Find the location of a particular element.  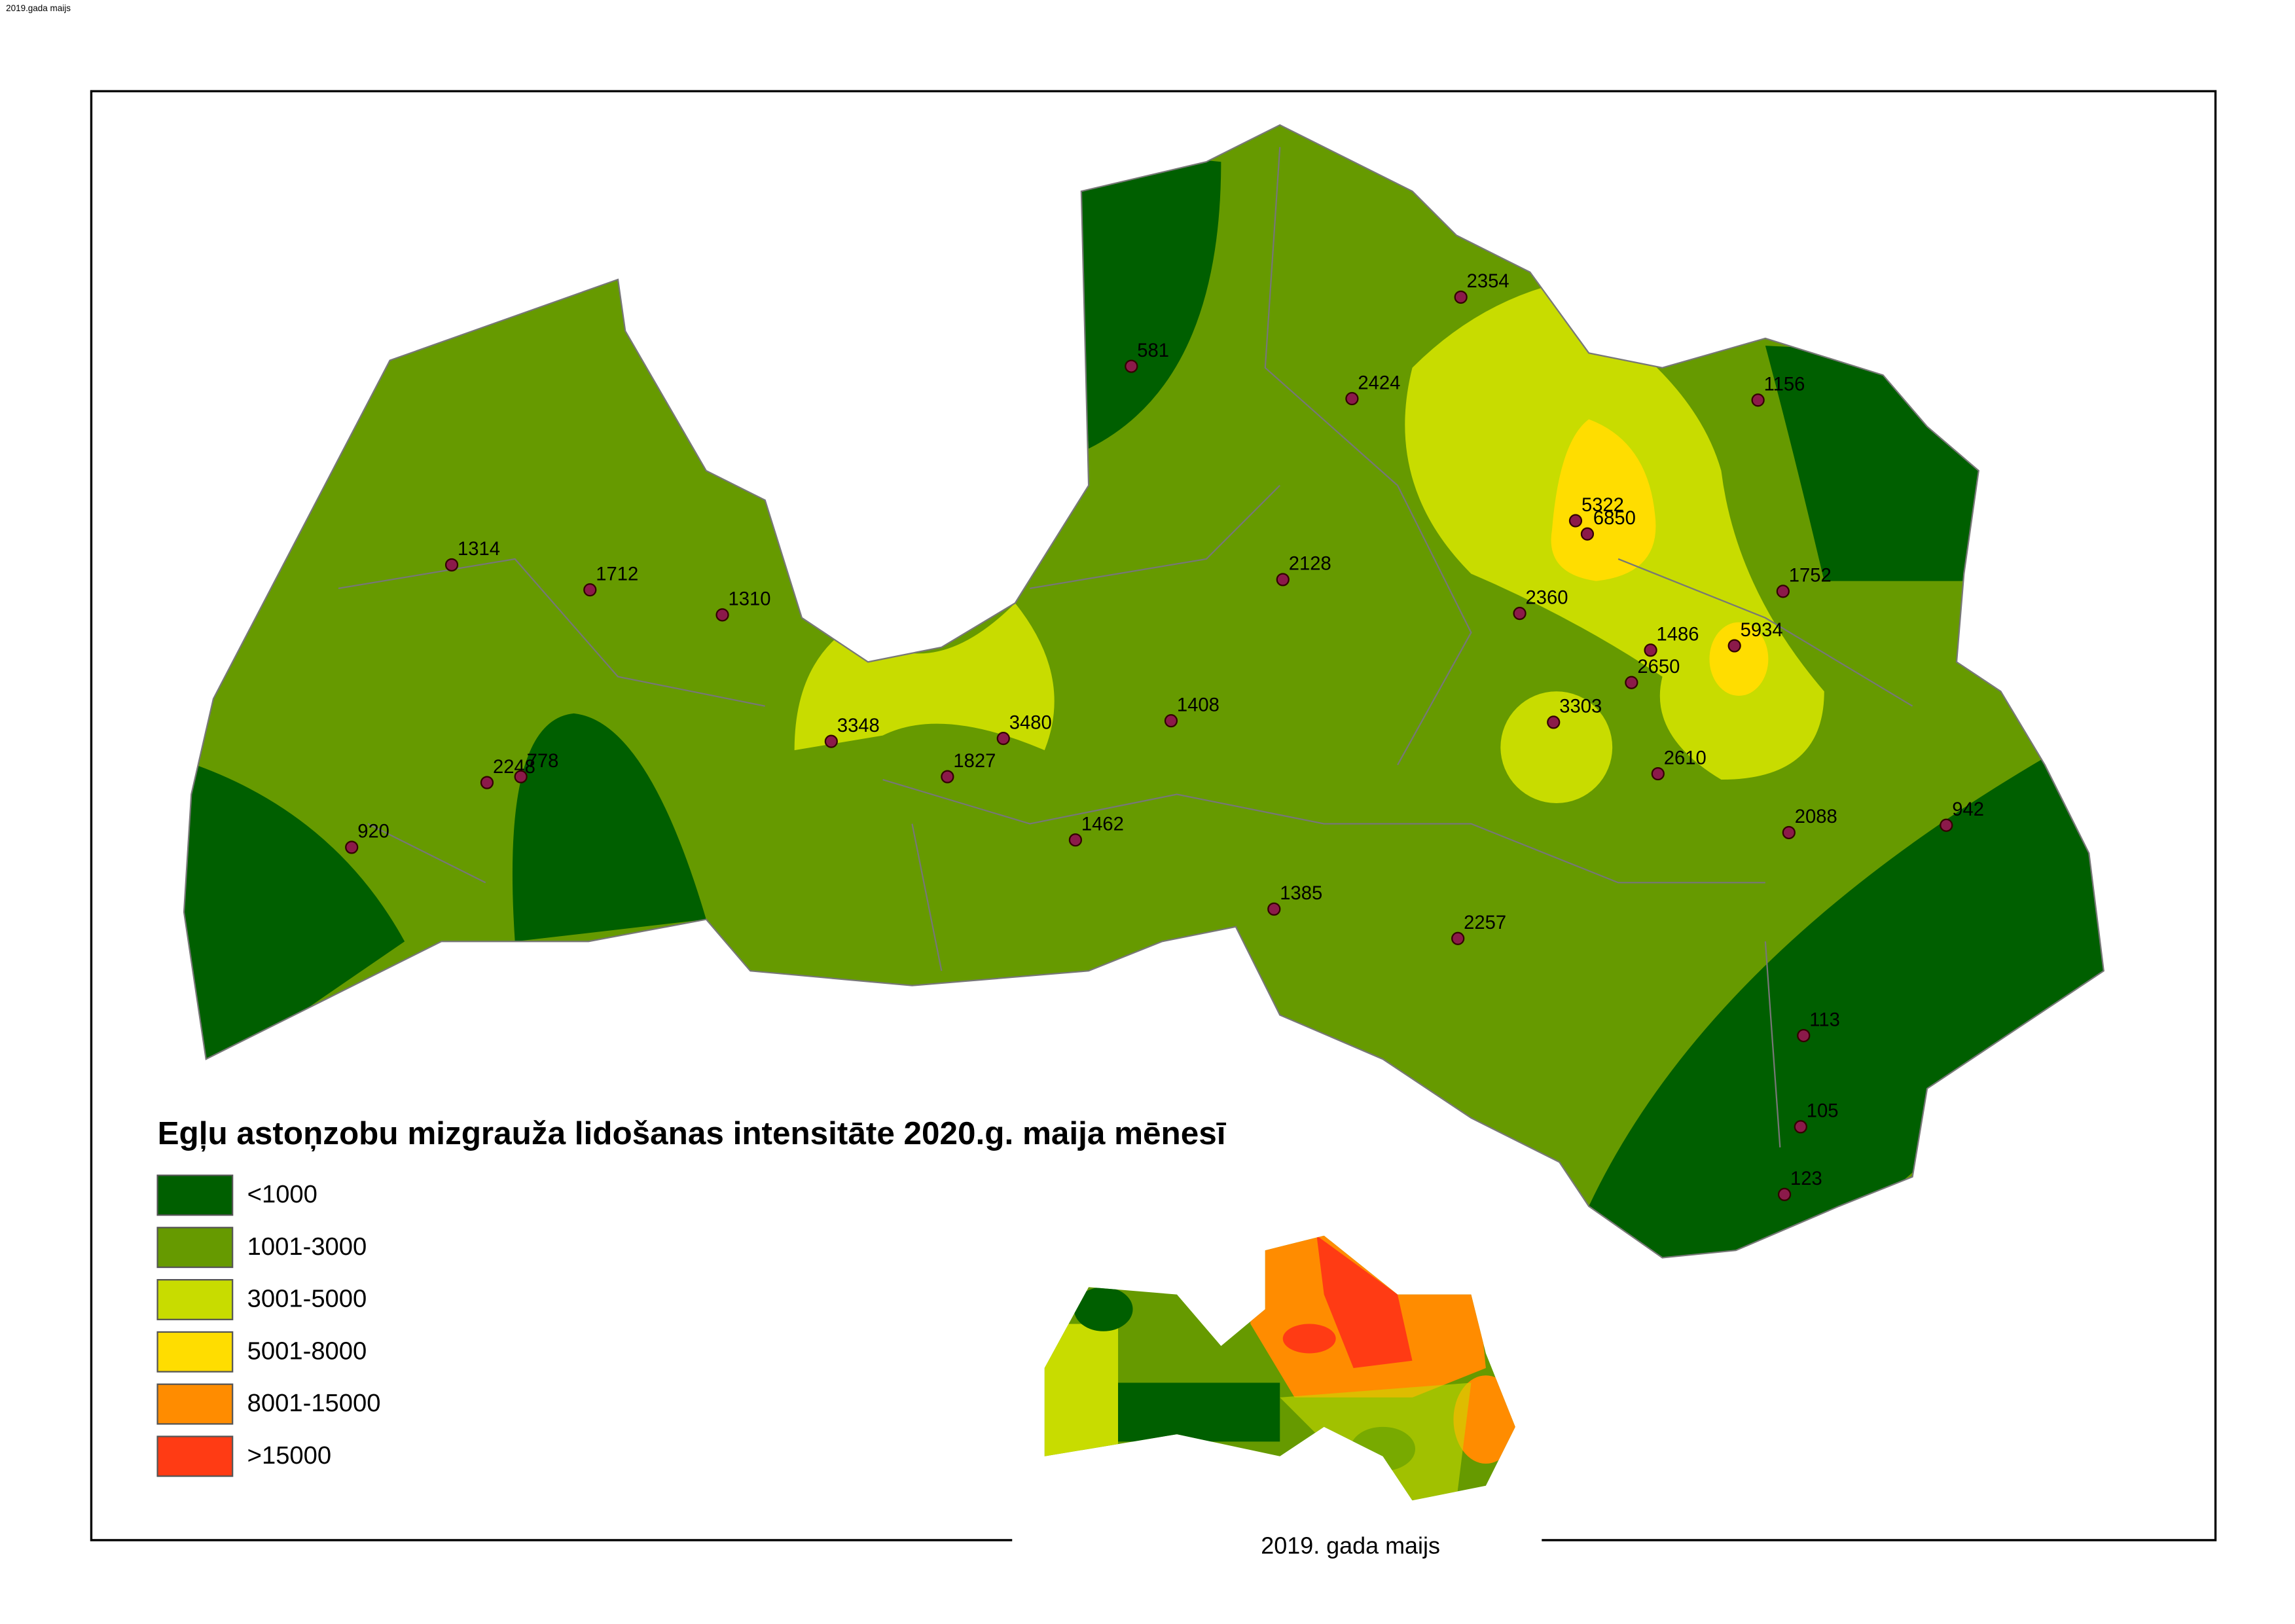

point-label: 5934 is located at coordinates (1762, 630).